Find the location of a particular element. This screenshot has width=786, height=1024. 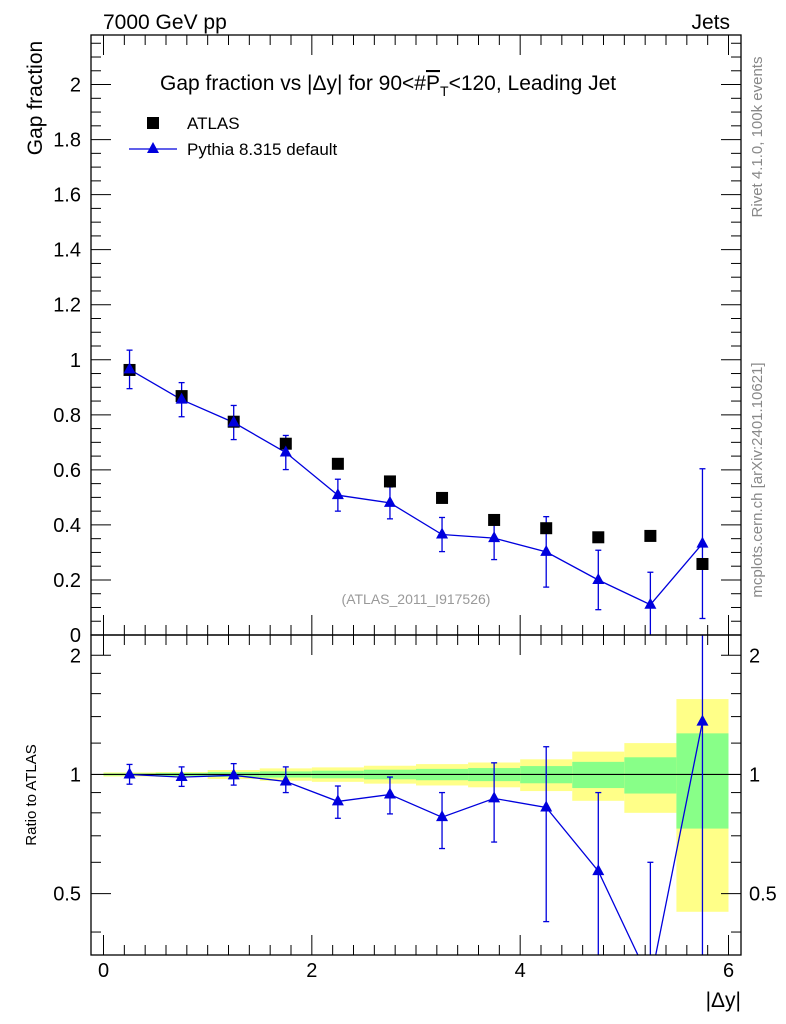

x-axis-label: |Δy| is located at coordinates (723, 1000).